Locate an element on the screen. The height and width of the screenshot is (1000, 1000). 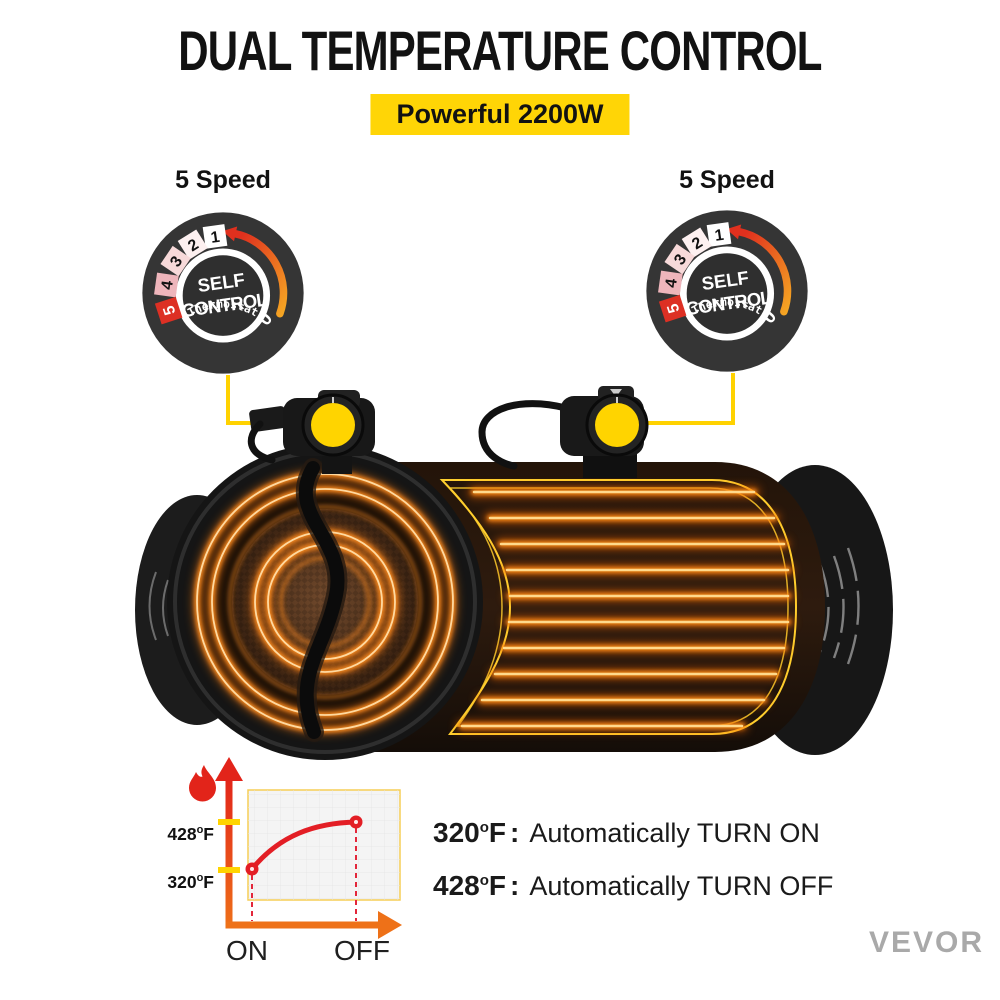
right-handle-vents is located at coordinates (839, 606).